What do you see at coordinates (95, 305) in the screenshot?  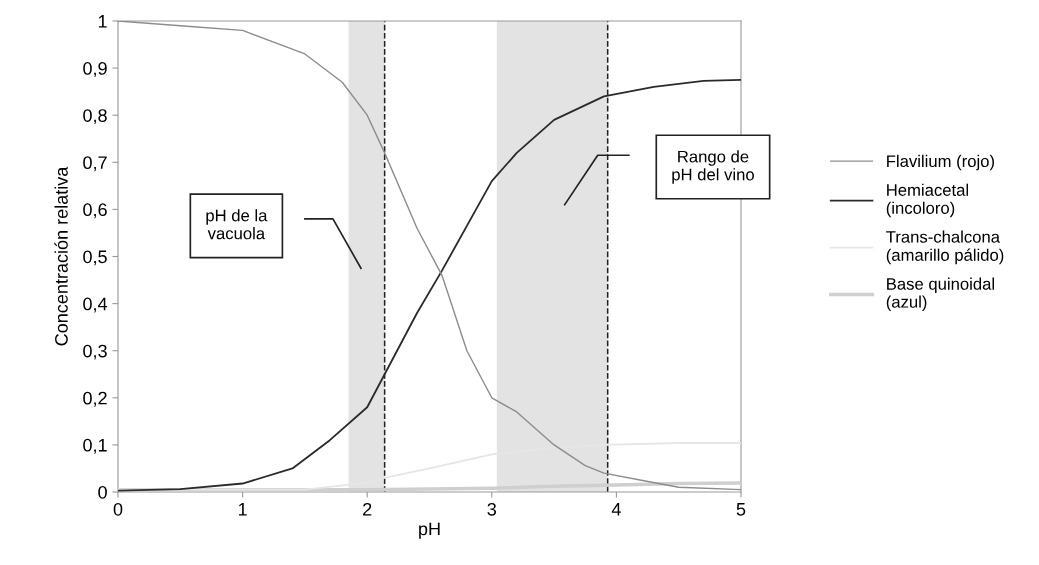 I see `y-tick-label: 0,4` at bounding box center [95, 305].